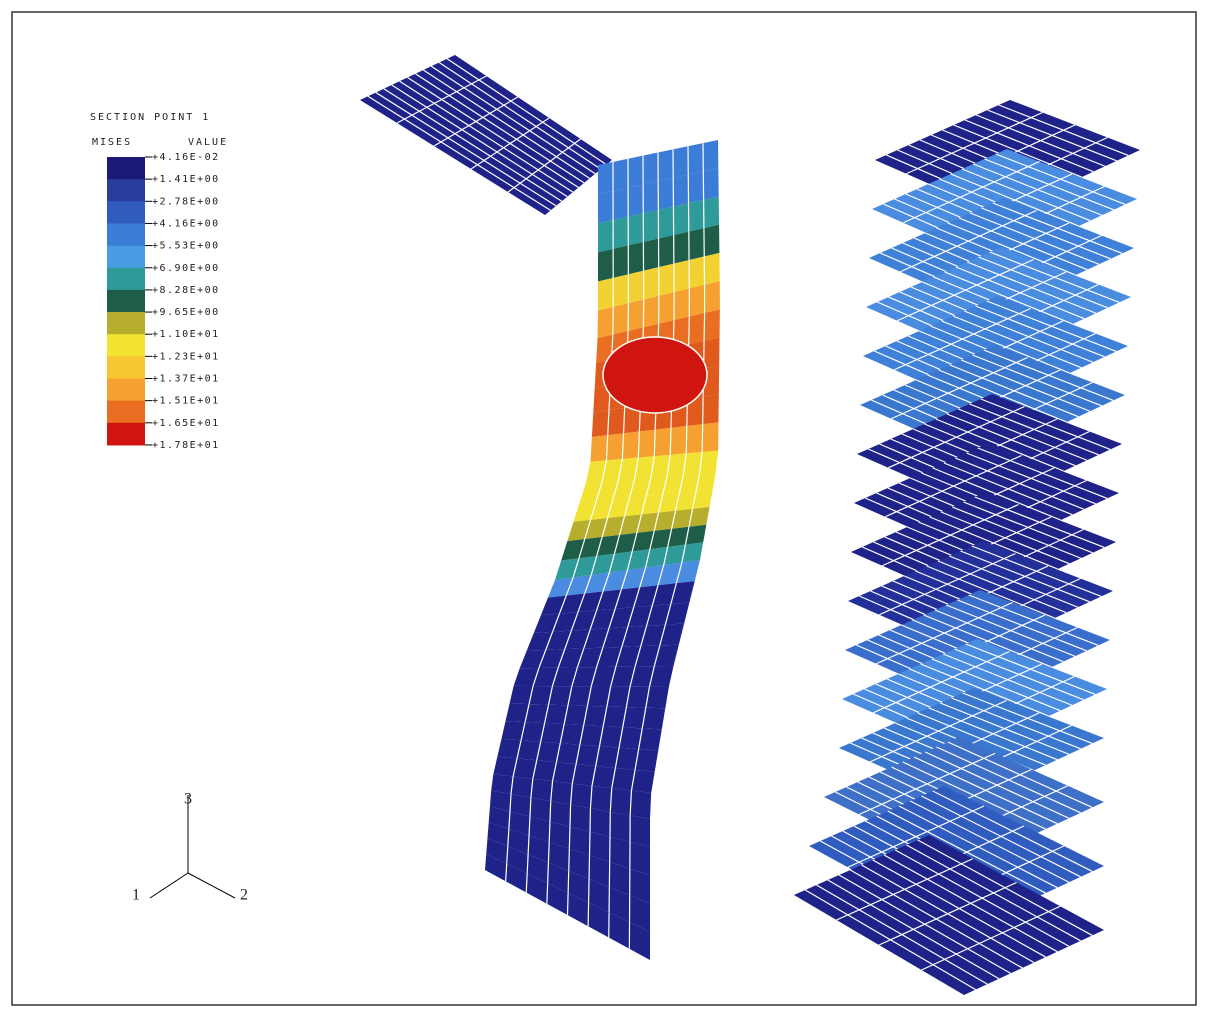 The height and width of the screenshot is (1017, 1208). I want to click on legend-value: +6.90E+00, so click(186, 268).